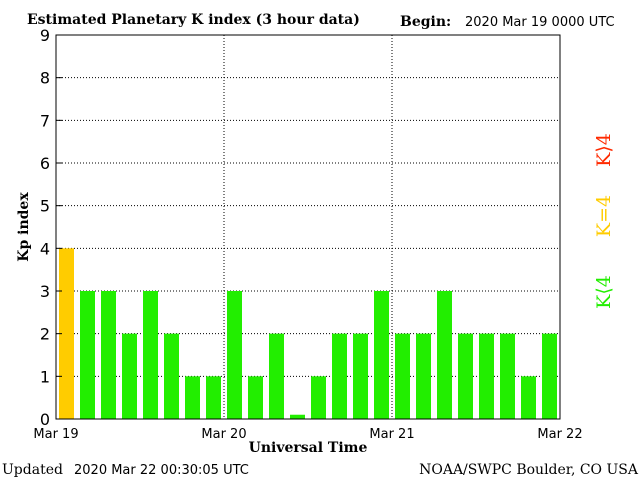 This screenshot has width=640, height=480. Describe the element at coordinates (540, 22) in the screenshot. I see `begin-value: 2020 Mar 19 0000 UTC` at that location.